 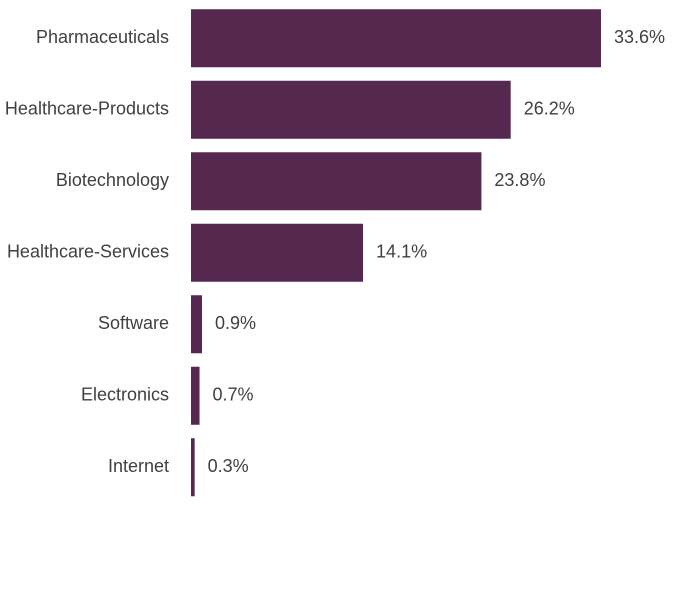 I want to click on y-tick-label: Healthcare-Products, so click(x=87, y=109).